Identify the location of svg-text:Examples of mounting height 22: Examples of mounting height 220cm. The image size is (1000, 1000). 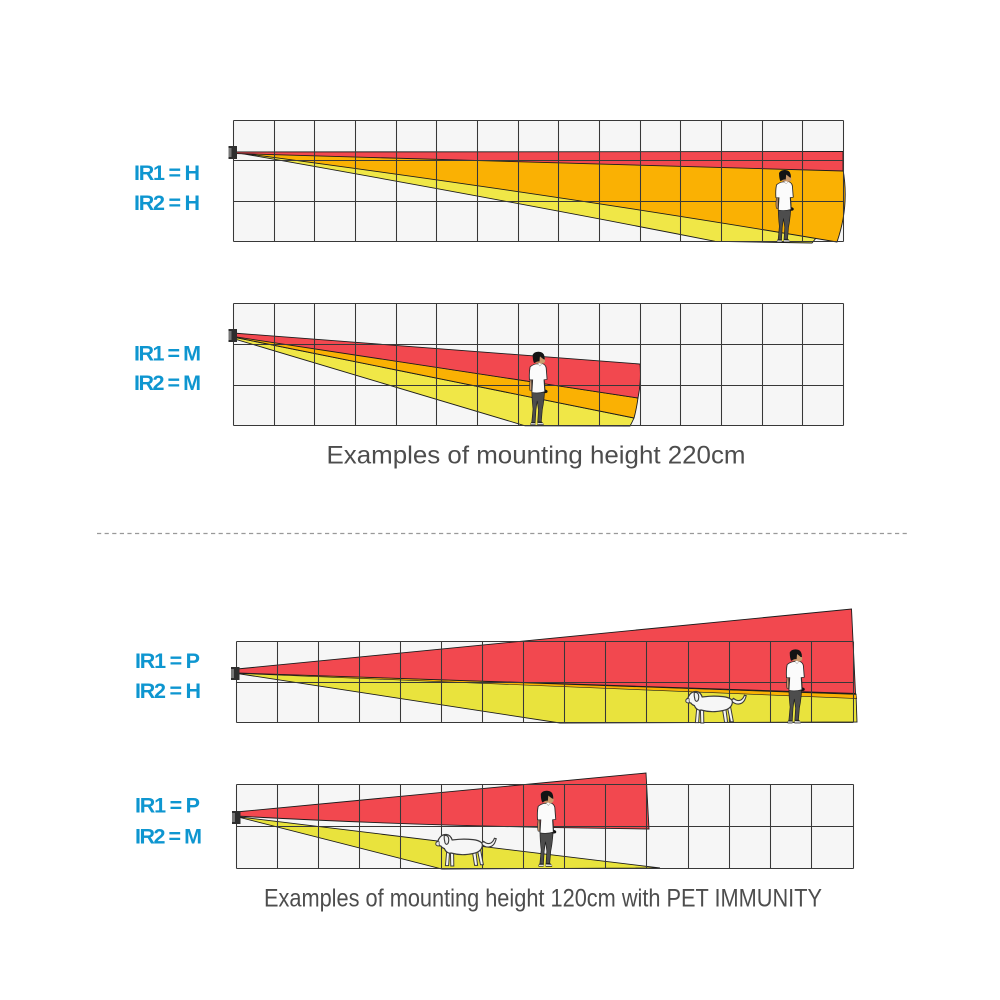
(536, 456).